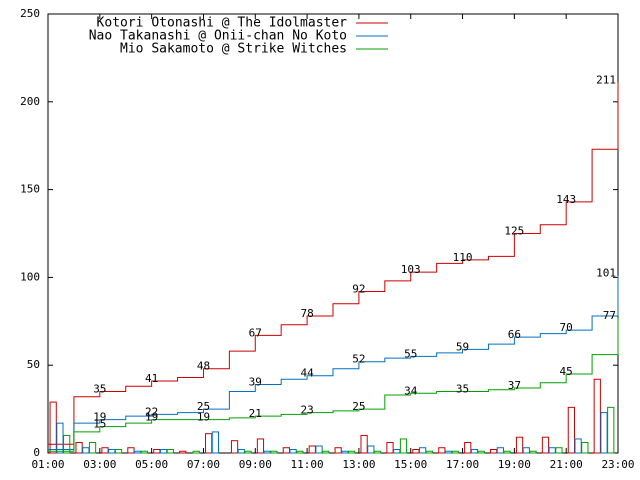  Describe the element at coordinates (617, 464) in the screenshot. I see `x-tick-label: 23:00` at that location.